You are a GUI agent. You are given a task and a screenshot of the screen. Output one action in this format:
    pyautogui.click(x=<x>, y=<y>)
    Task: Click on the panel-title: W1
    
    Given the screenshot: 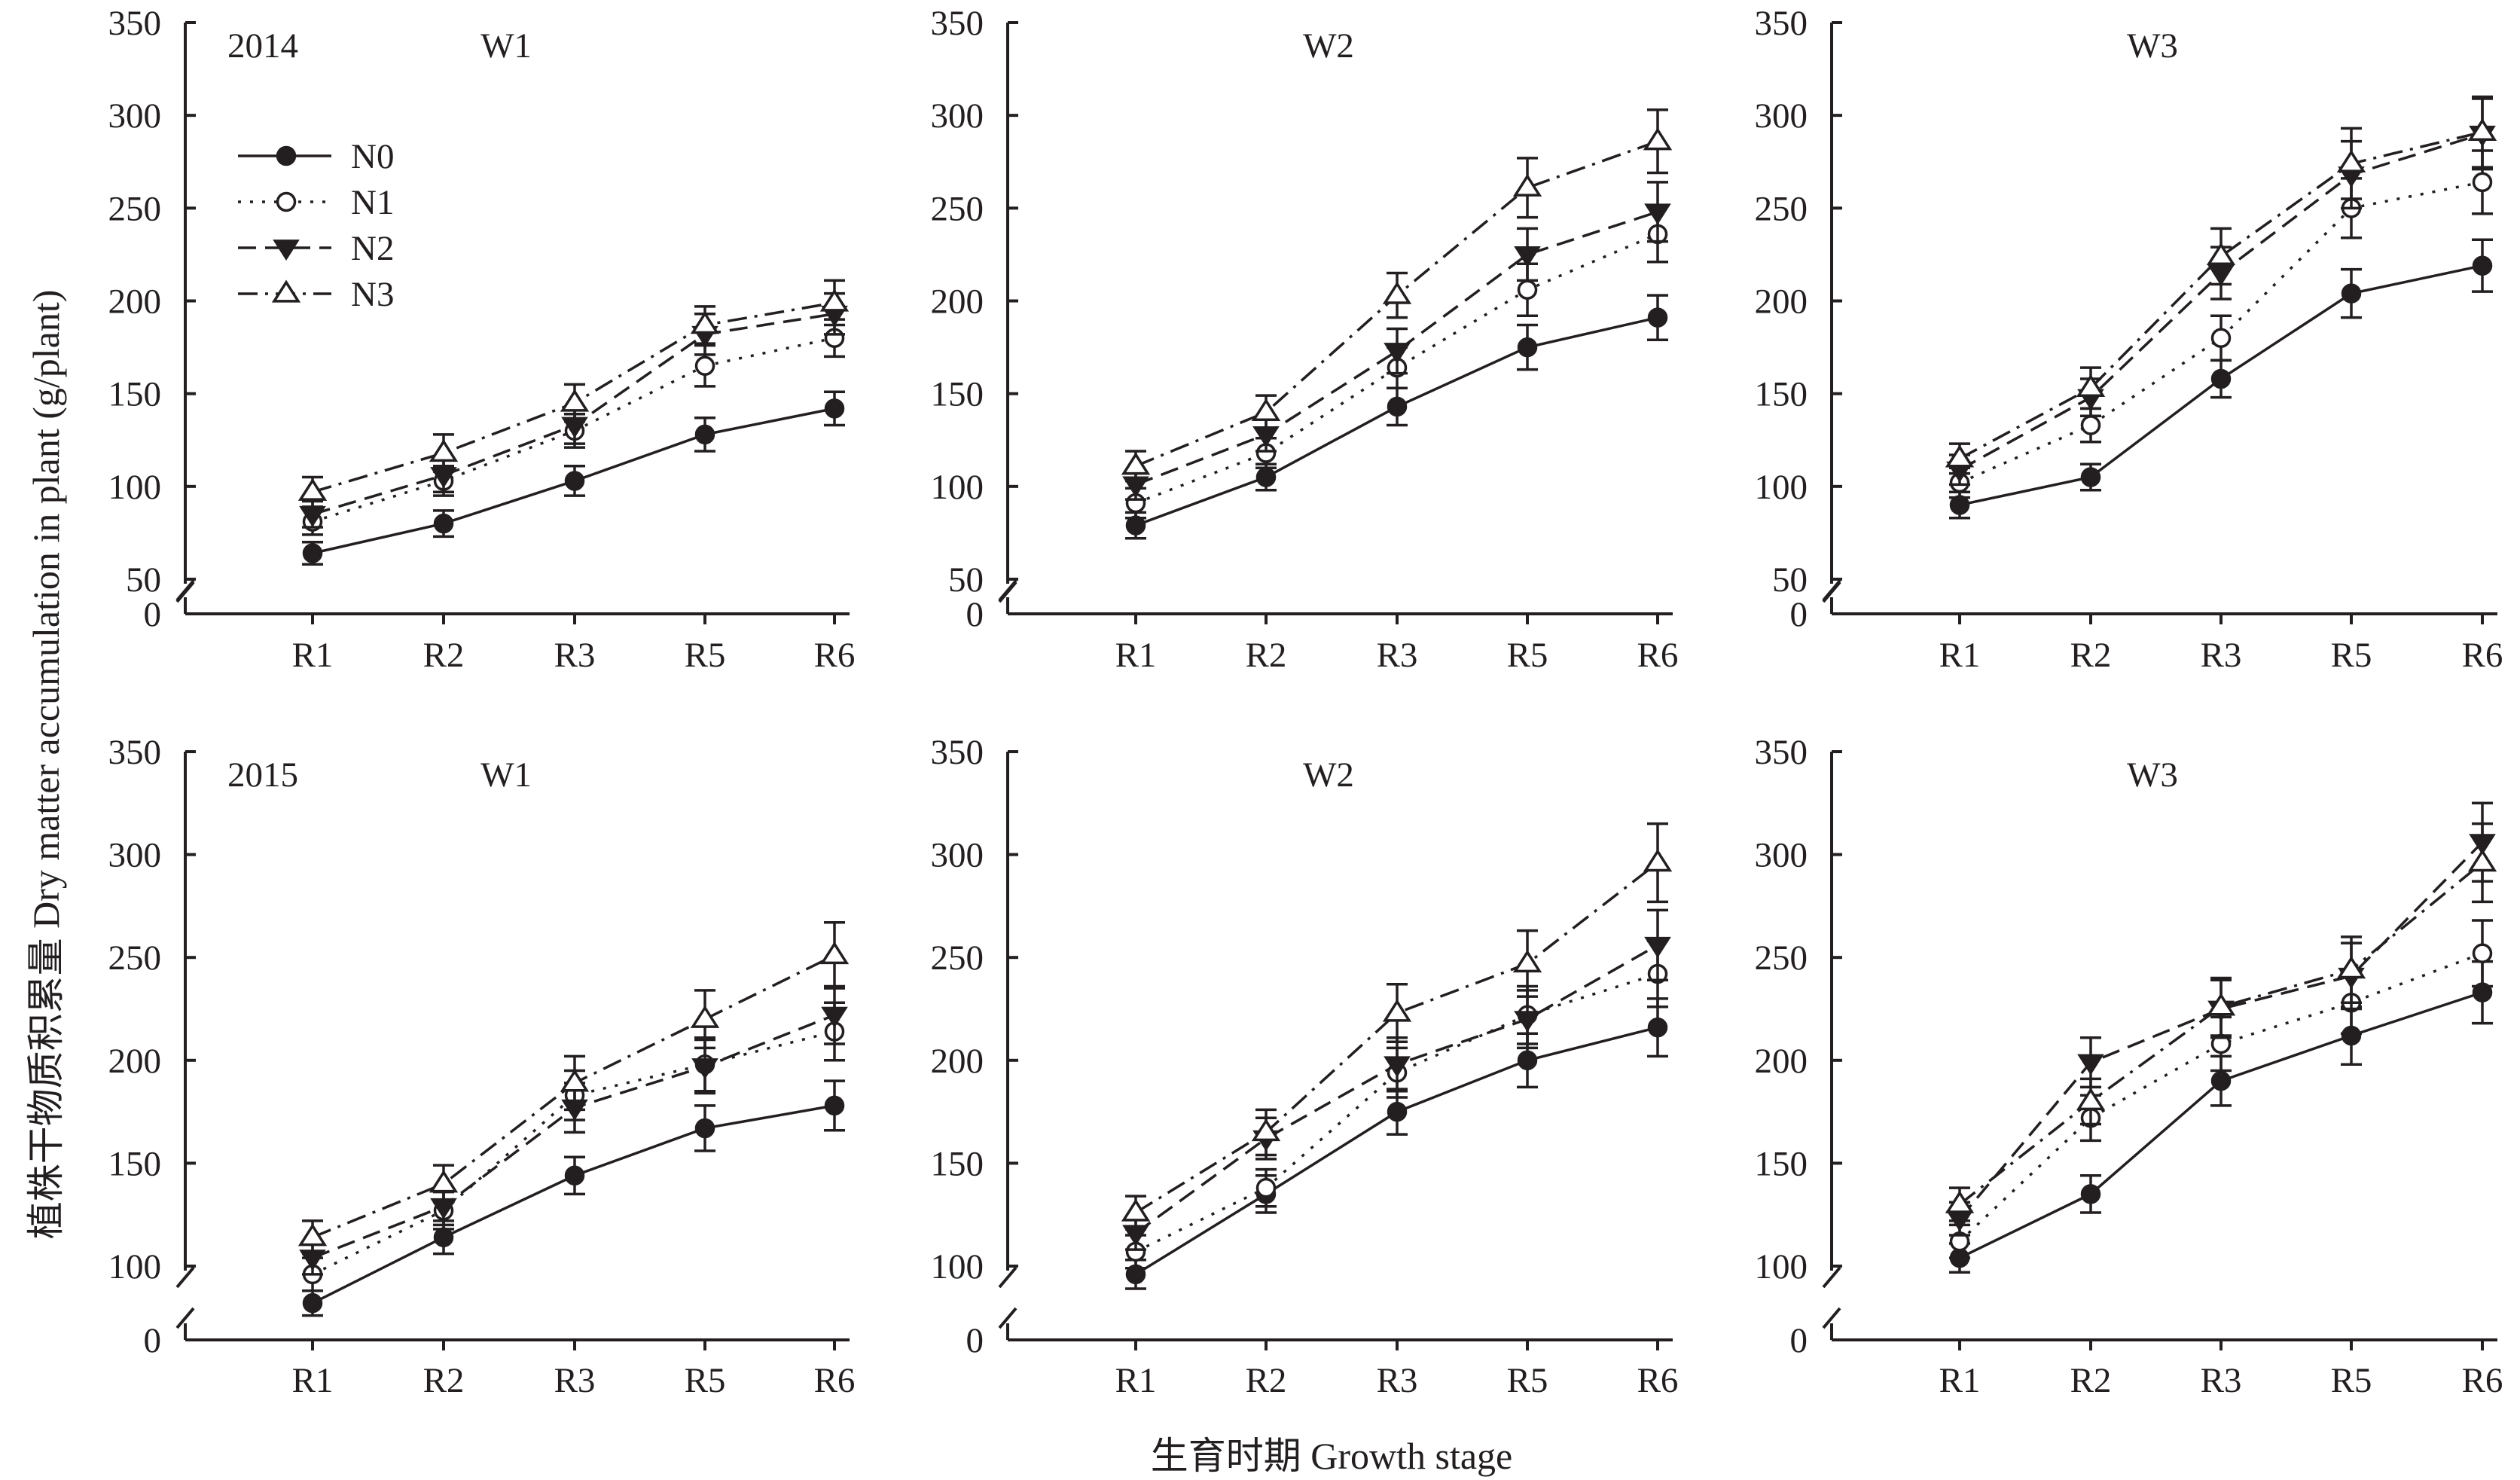 What is the action you would take?
    pyautogui.click(x=506, y=46)
    